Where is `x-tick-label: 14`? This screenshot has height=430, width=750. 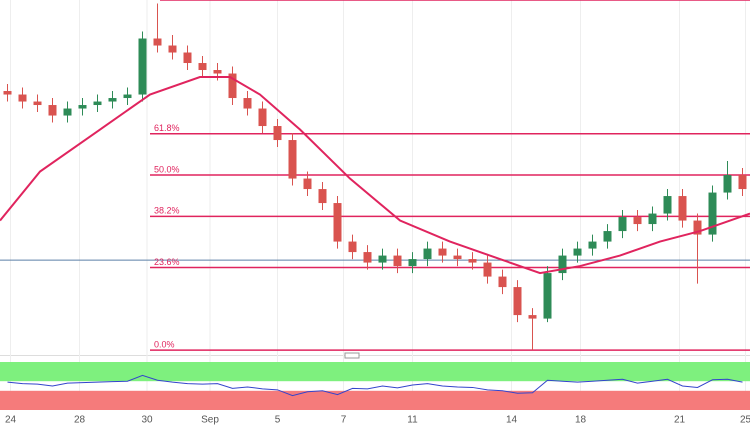 x-tick-label: 14 is located at coordinates (512, 420).